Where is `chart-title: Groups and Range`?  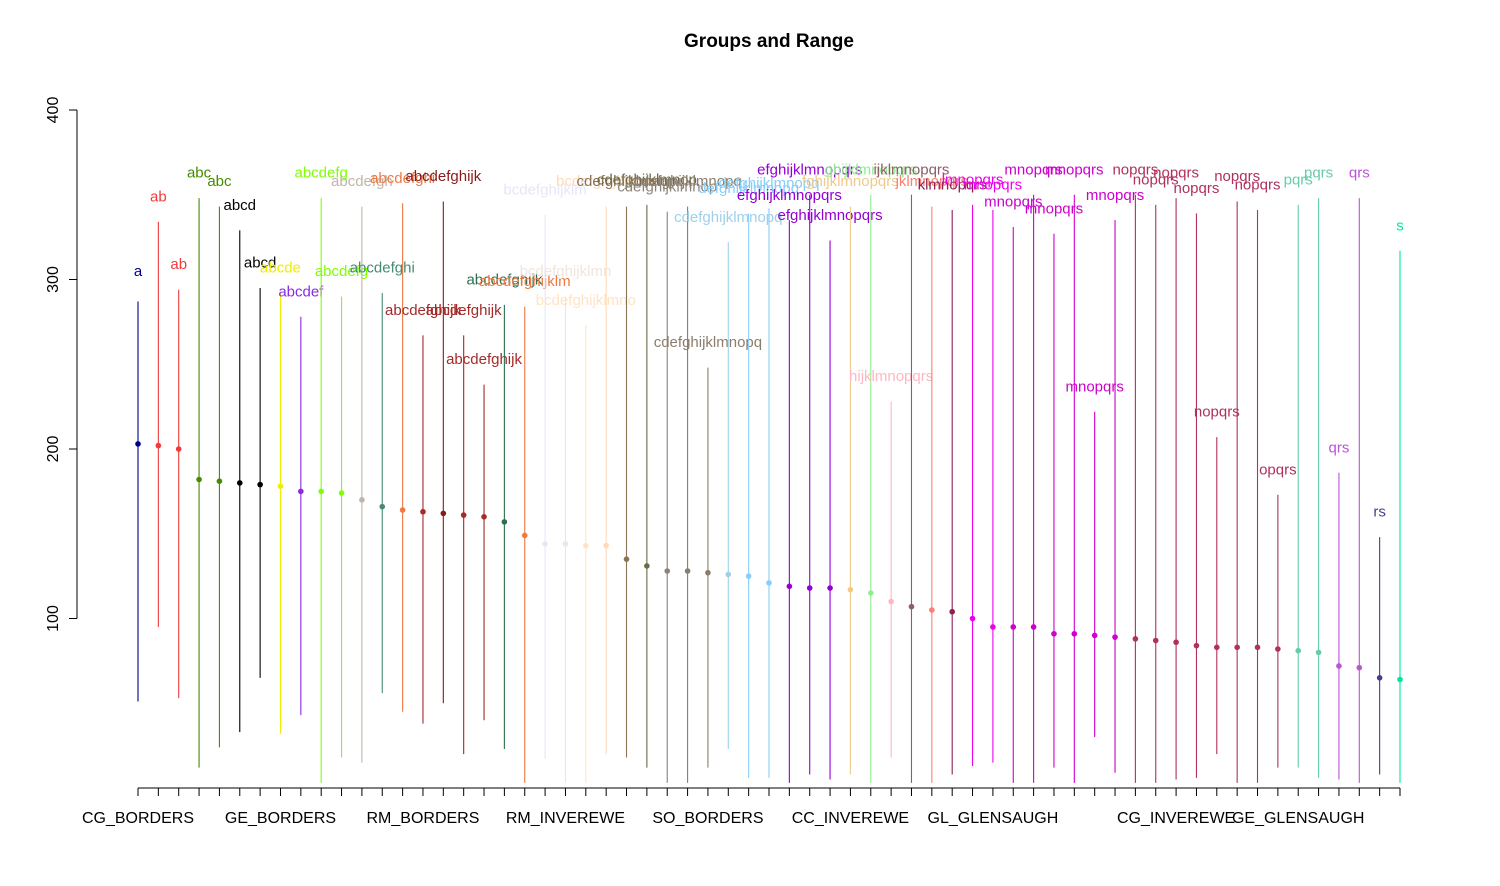 chart-title: Groups and Range is located at coordinates (769, 41).